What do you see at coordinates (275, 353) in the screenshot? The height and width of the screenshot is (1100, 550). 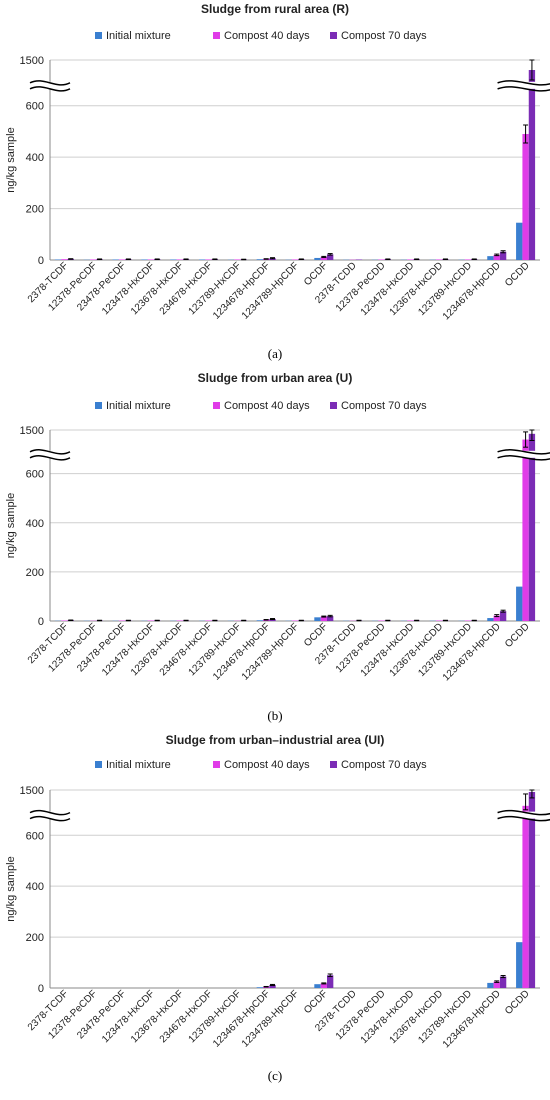 I see `panel-label: (a)` at bounding box center [275, 353].